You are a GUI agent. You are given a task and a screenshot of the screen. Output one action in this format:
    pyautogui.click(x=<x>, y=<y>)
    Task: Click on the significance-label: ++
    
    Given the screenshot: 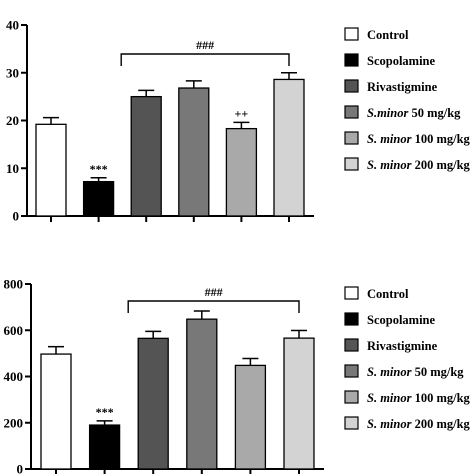 What is the action you would take?
    pyautogui.click(x=242, y=113)
    